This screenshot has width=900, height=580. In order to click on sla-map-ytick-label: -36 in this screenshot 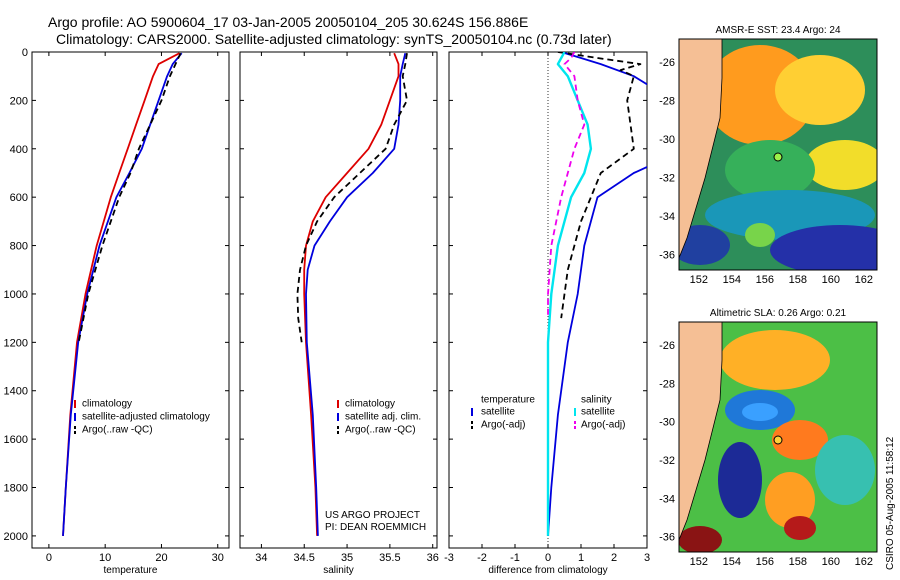, I will do `click(667, 538)`.